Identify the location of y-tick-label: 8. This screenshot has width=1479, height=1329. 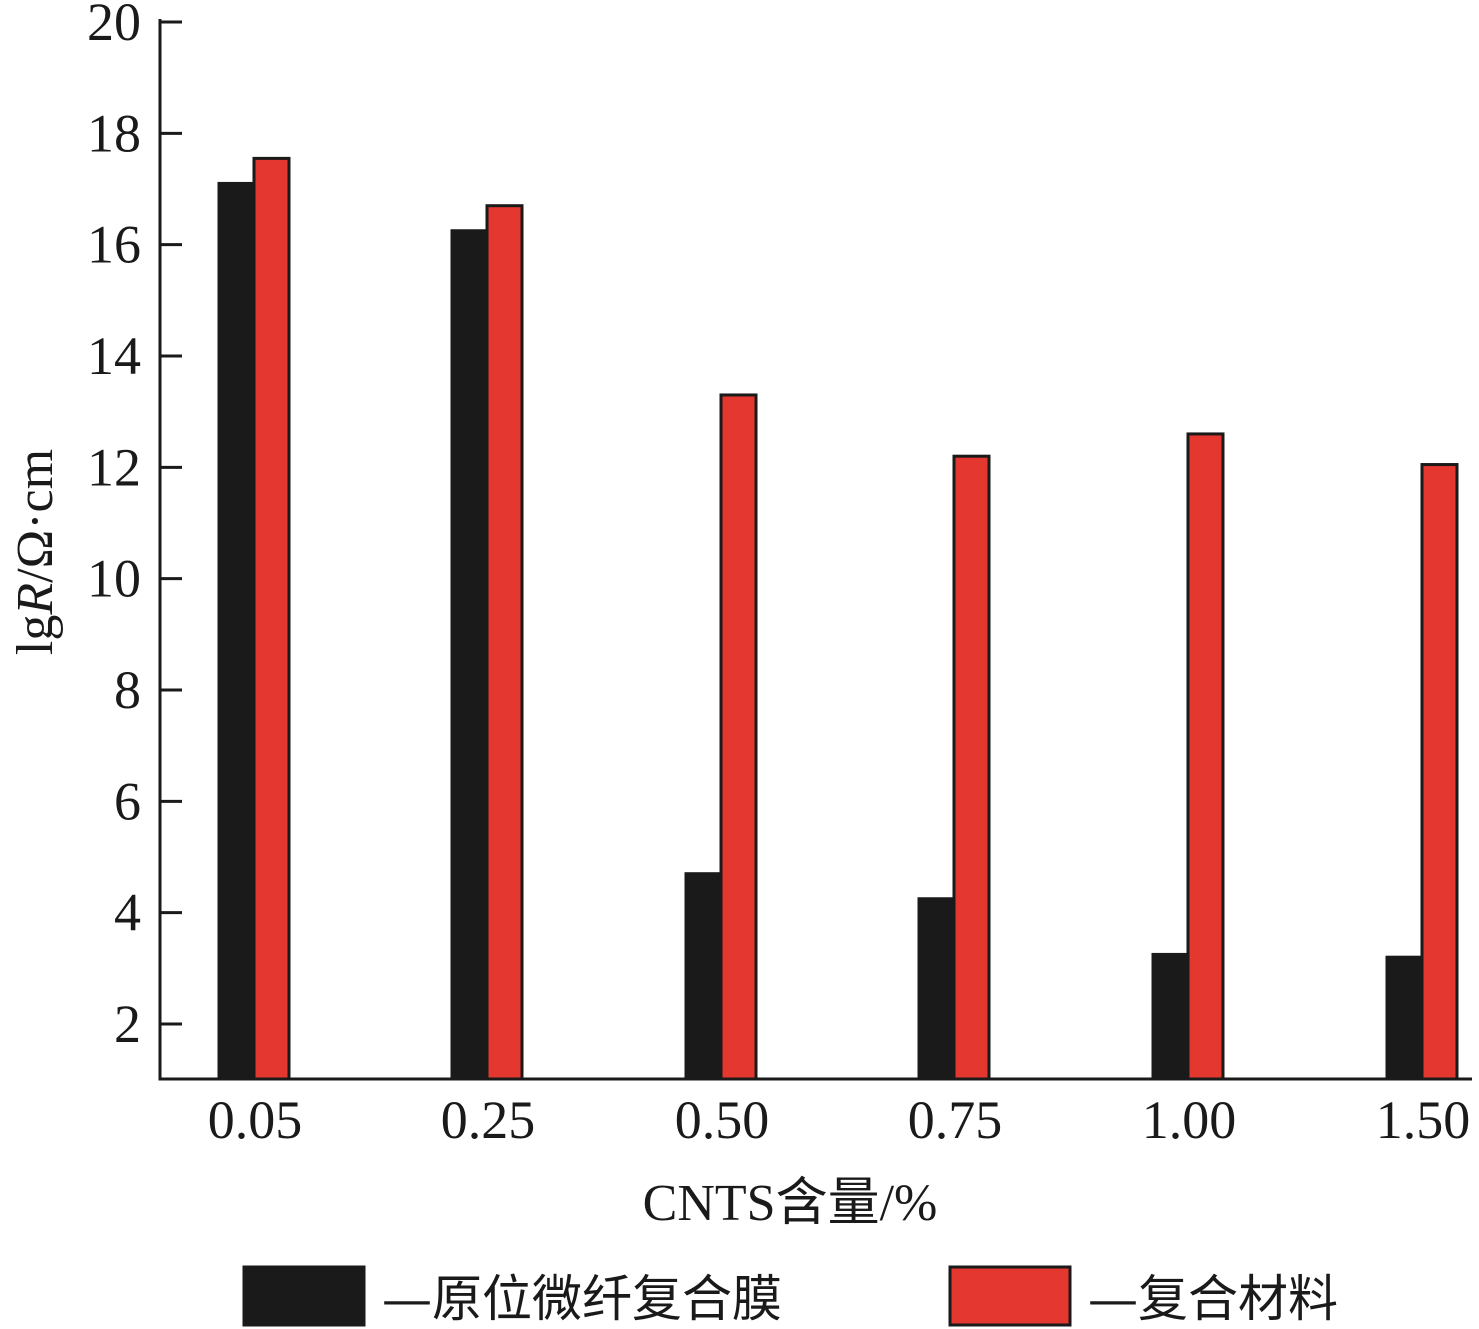
(127, 690).